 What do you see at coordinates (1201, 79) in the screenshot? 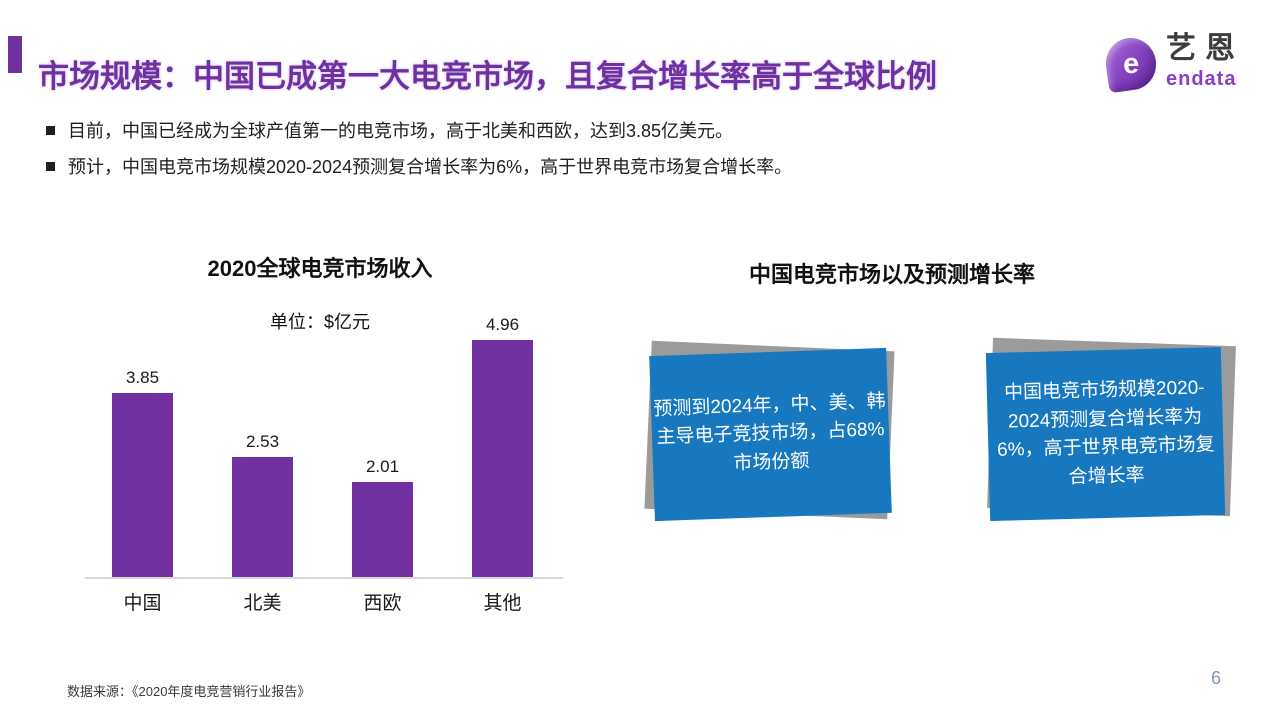
I see `logo-name-en: endata` at bounding box center [1201, 79].